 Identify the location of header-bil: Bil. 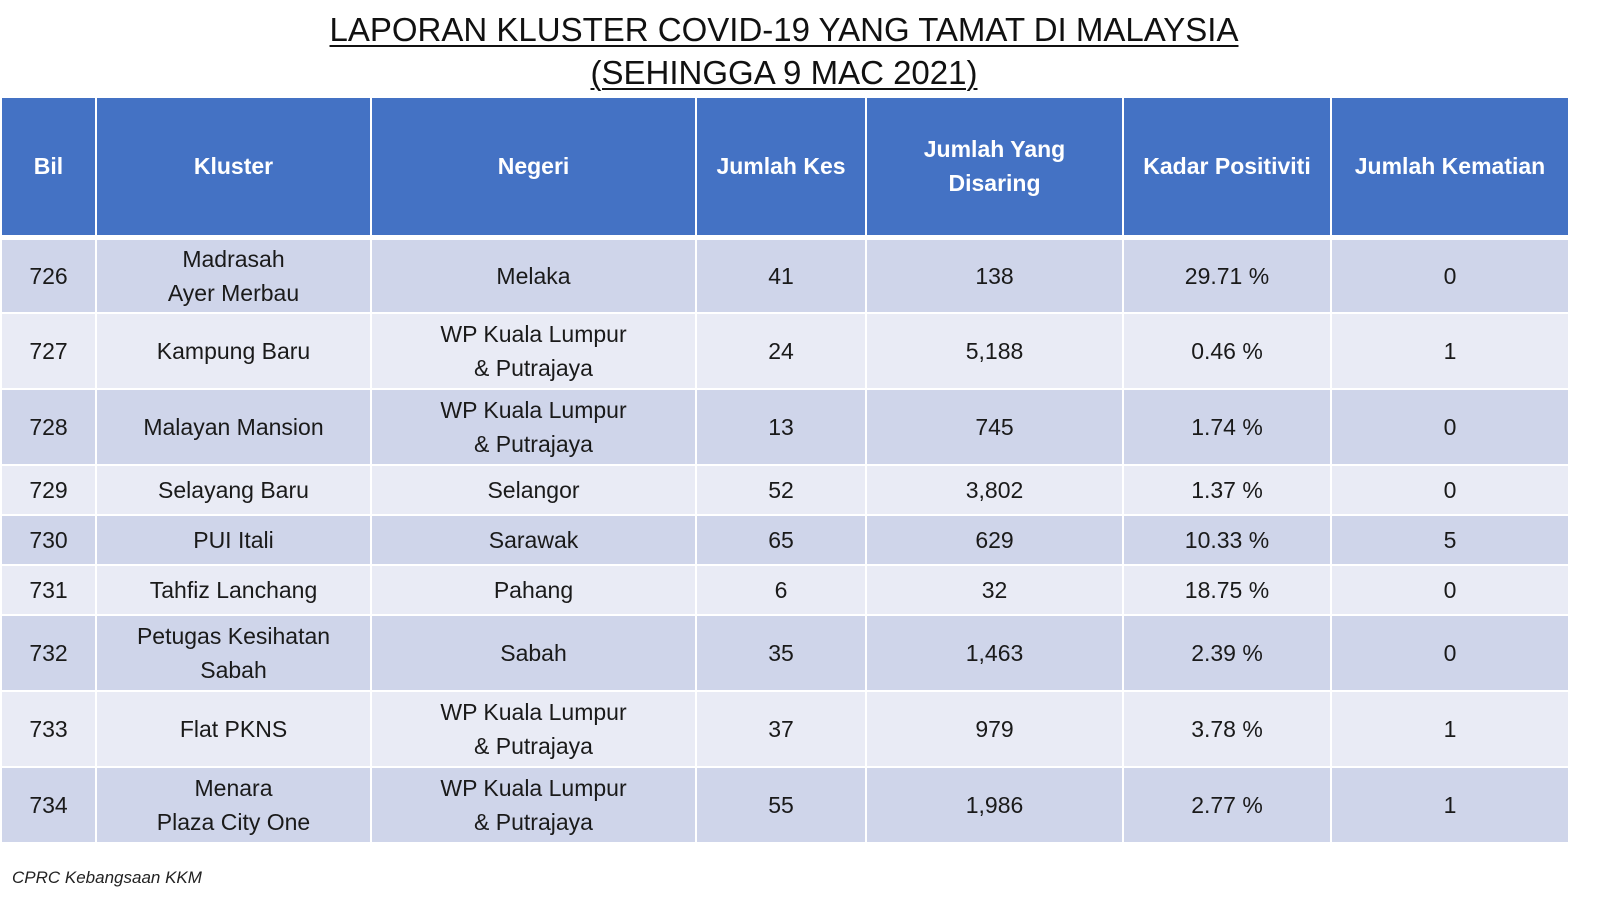
(48, 168).